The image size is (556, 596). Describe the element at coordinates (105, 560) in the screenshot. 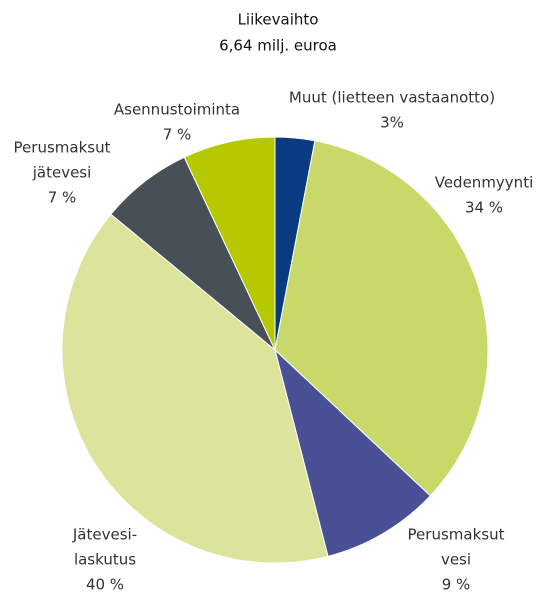

I see `slice-label: laskutus` at that location.